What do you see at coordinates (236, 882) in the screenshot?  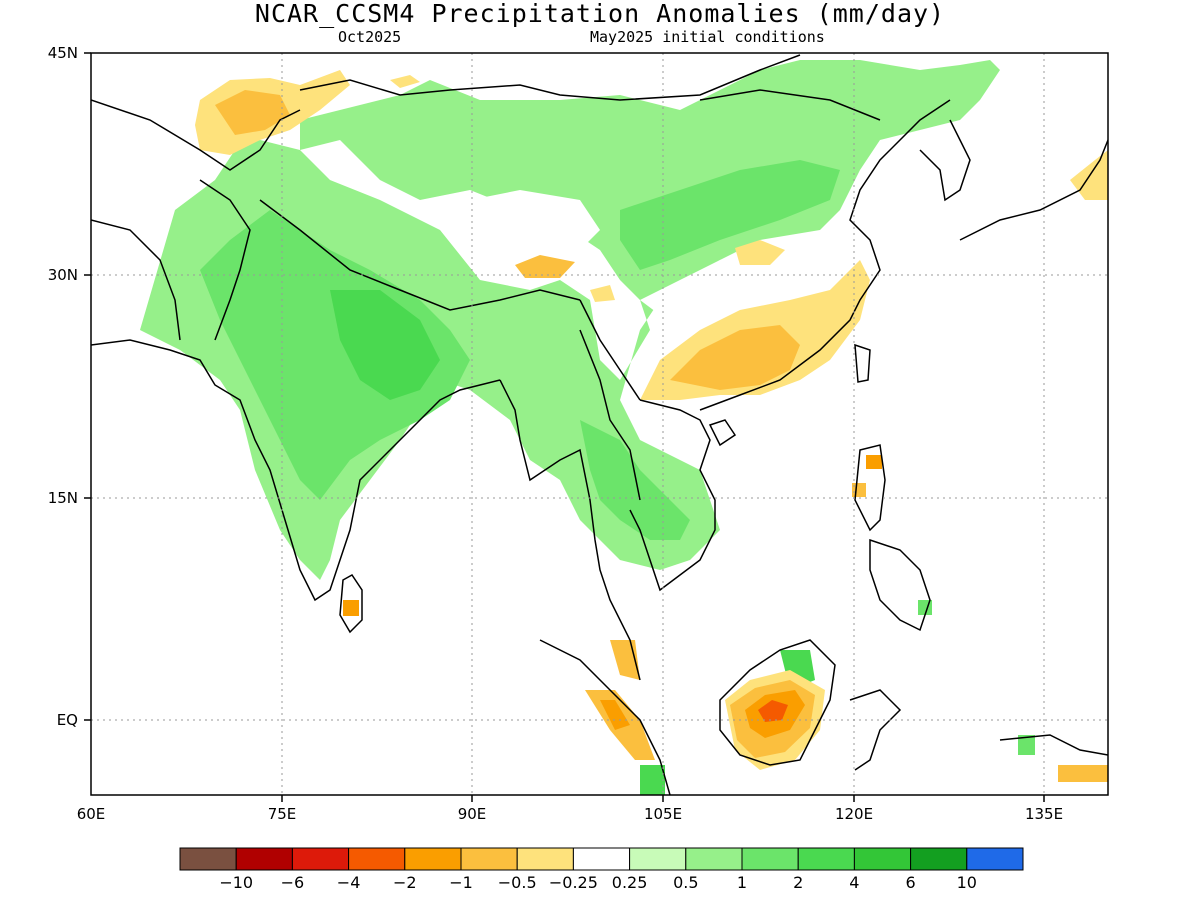 I see `colorbar-label: −10` at bounding box center [236, 882].